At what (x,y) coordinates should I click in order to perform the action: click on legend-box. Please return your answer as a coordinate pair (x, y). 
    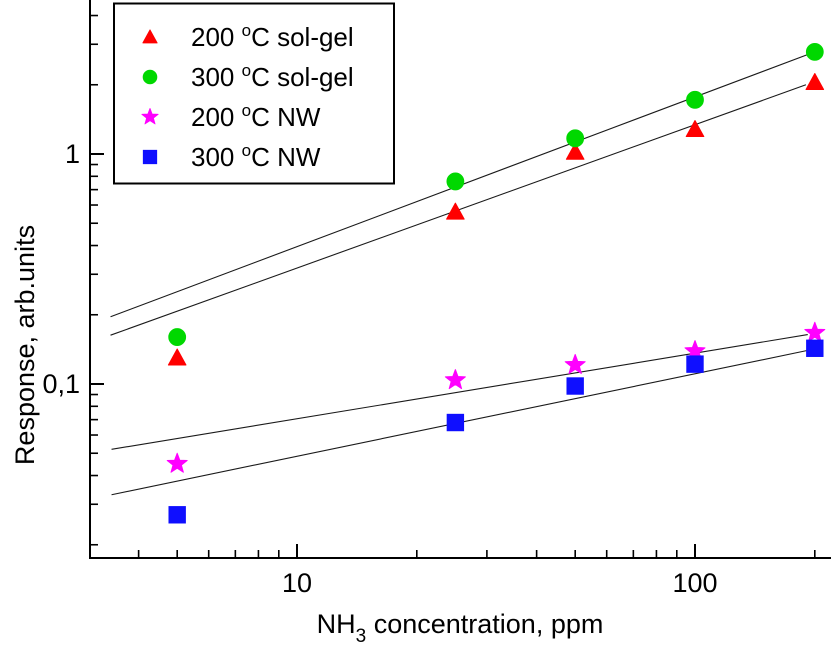
    Looking at the image, I should click on (254, 93).